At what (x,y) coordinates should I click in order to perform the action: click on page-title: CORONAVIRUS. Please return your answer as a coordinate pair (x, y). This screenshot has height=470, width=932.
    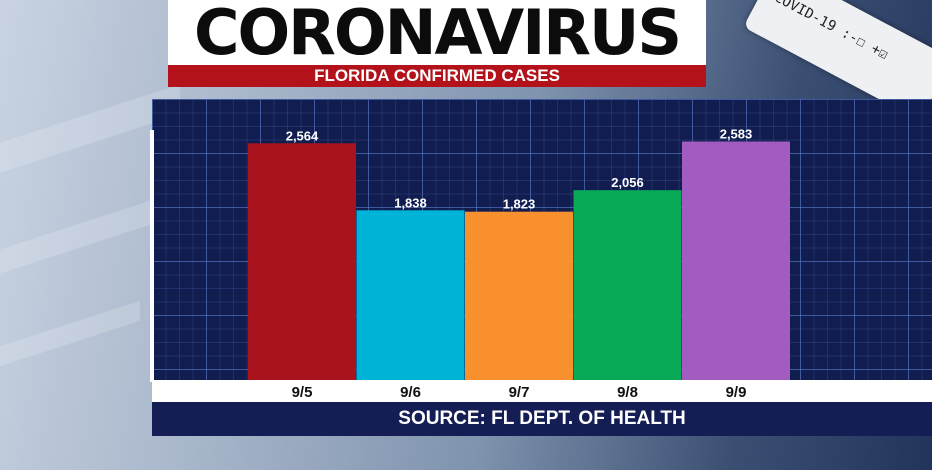
    Looking at the image, I should click on (437, 34).